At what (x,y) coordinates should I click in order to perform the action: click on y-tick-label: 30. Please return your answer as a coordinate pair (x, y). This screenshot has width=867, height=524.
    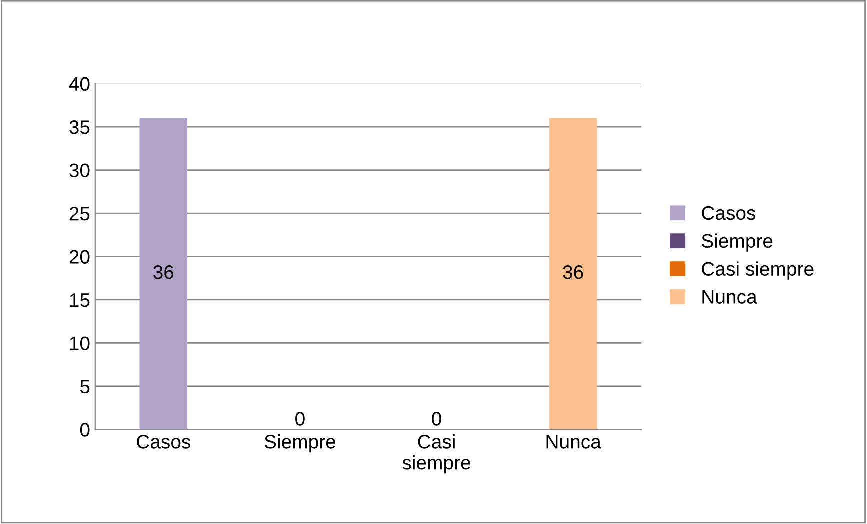
    Looking at the image, I should click on (80, 171).